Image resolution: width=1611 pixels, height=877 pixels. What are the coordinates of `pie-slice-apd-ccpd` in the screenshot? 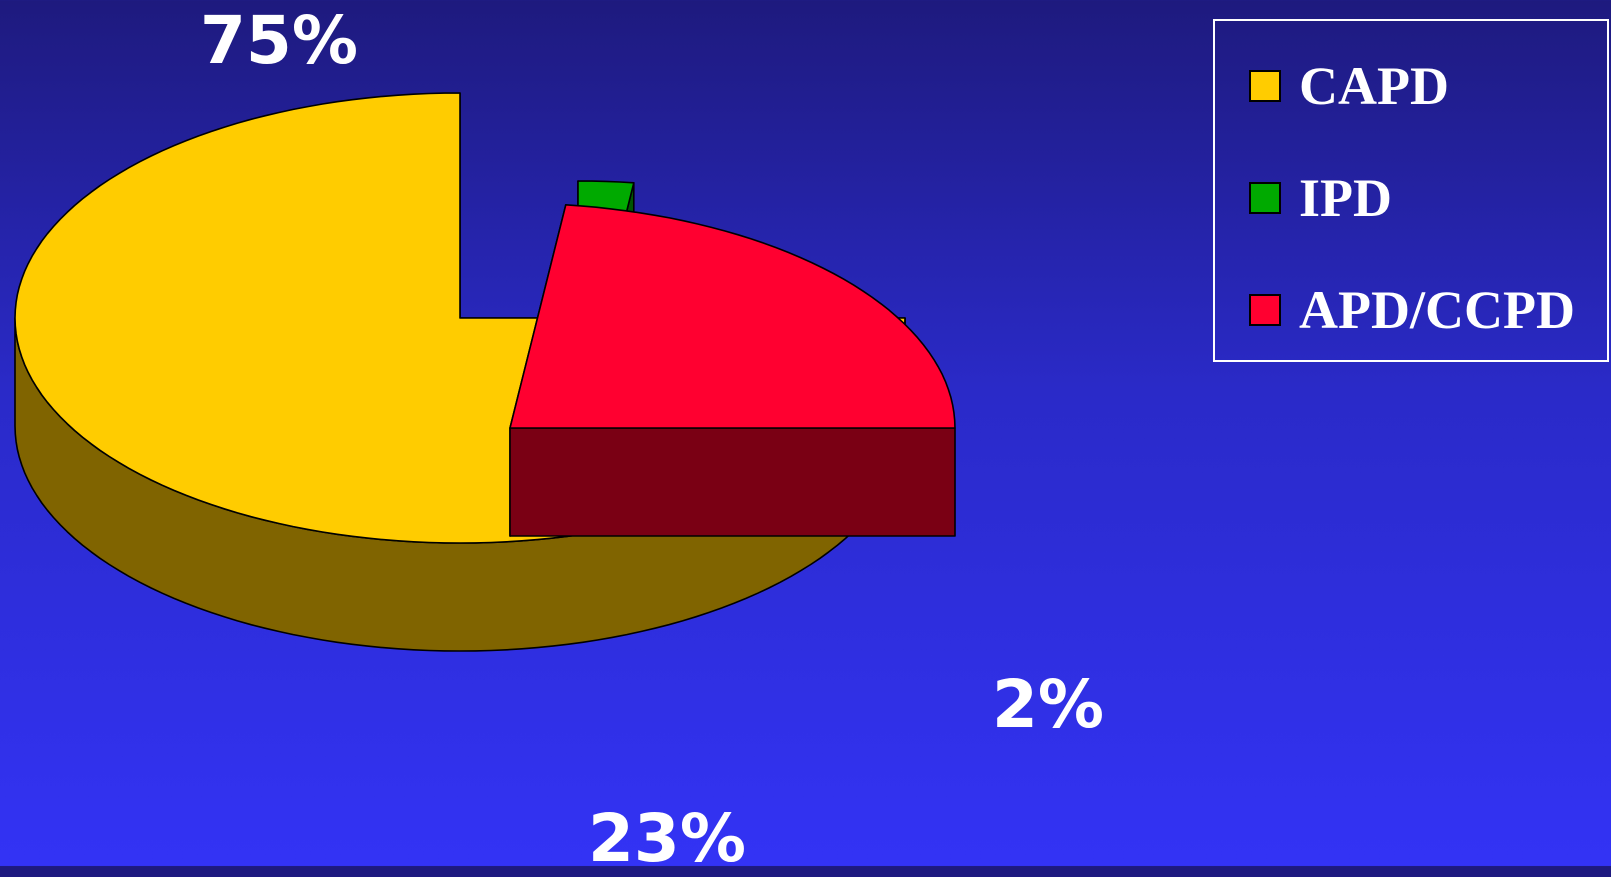 It's located at (732, 370).